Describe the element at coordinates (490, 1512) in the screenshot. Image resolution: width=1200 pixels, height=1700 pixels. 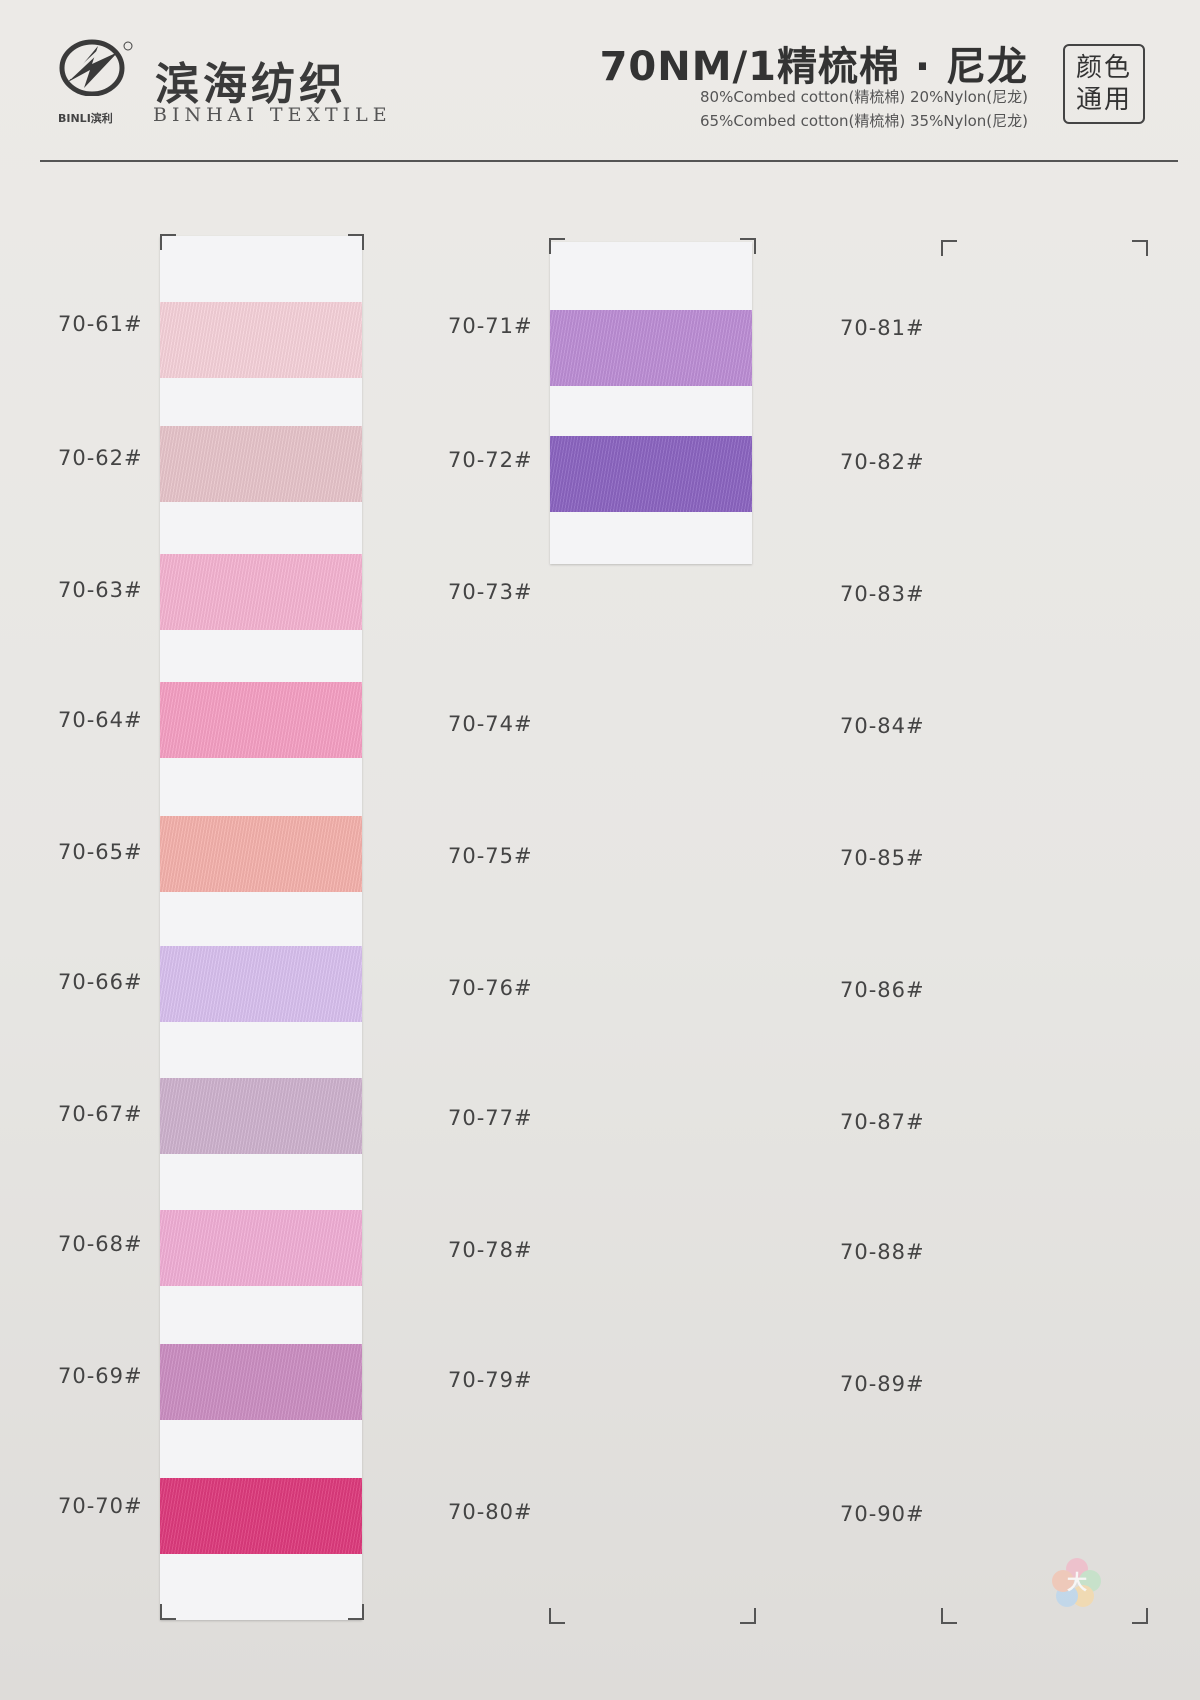
I see `color-code-label: 70-80#` at that location.